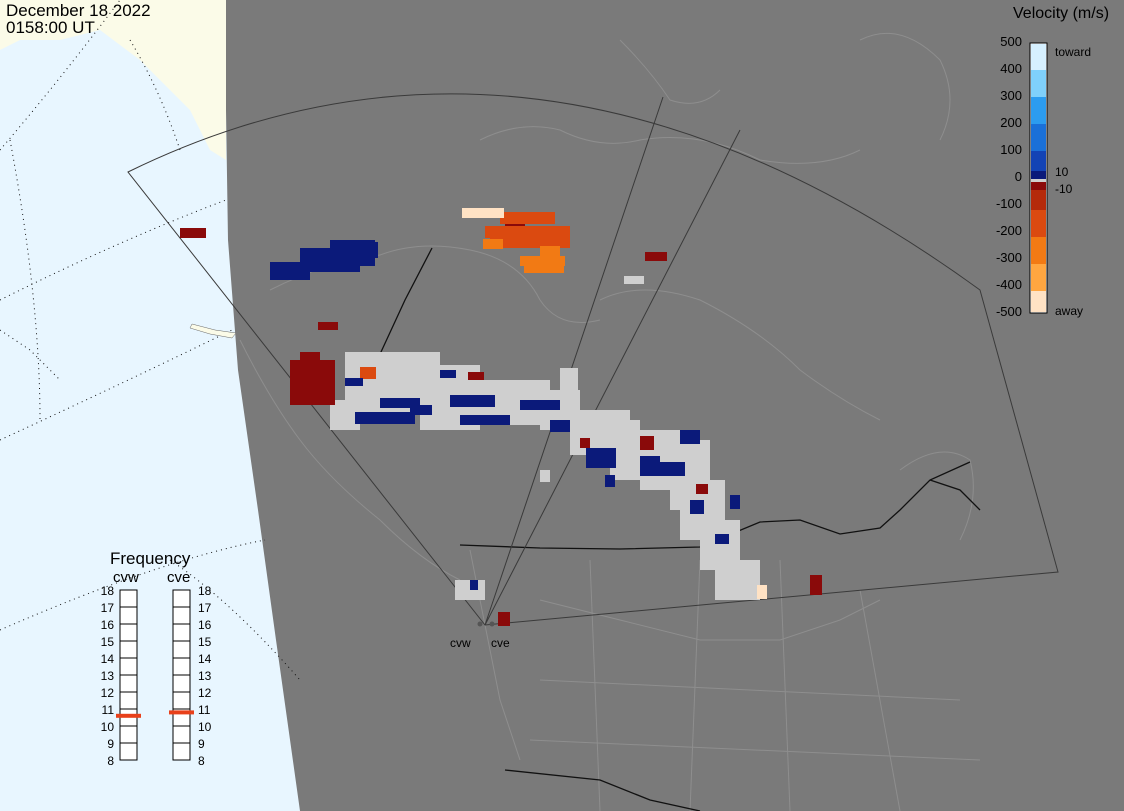 The height and width of the screenshot is (811, 1124). What do you see at coordinates (1008, 230) in the screenshot?
I see `colorbar-tick: -200` at bounding box center [1008, 230].